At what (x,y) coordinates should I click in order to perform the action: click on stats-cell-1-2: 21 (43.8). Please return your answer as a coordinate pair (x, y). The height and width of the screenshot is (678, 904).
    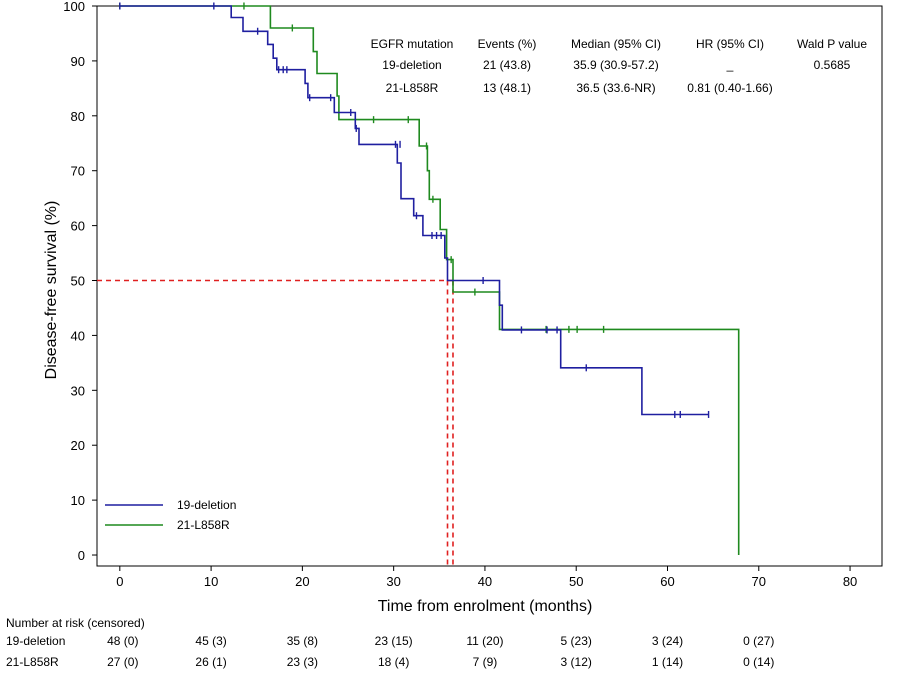
    Looking at the image, I should click on (507, 65).